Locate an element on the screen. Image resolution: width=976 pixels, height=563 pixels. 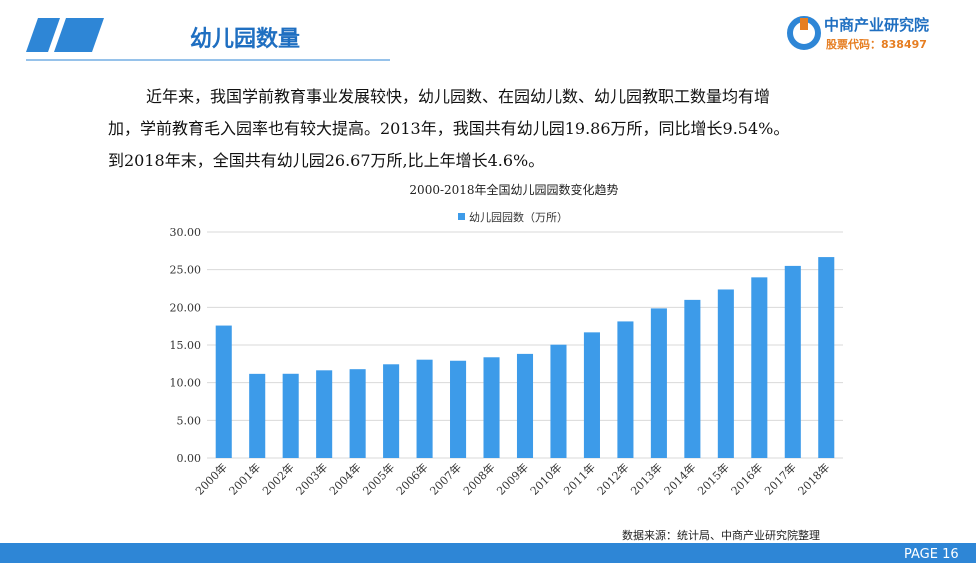
y-tick-label: 25.00 is located at coordinates (186, 270).